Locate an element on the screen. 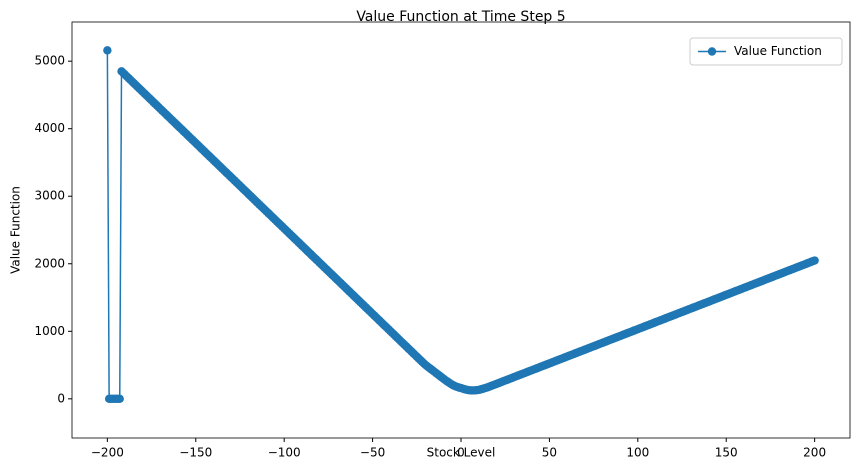 Image resolution: width=859 pixels, height=474 pixels. x-tick-label: −150 is located at coordinates (195, 453).